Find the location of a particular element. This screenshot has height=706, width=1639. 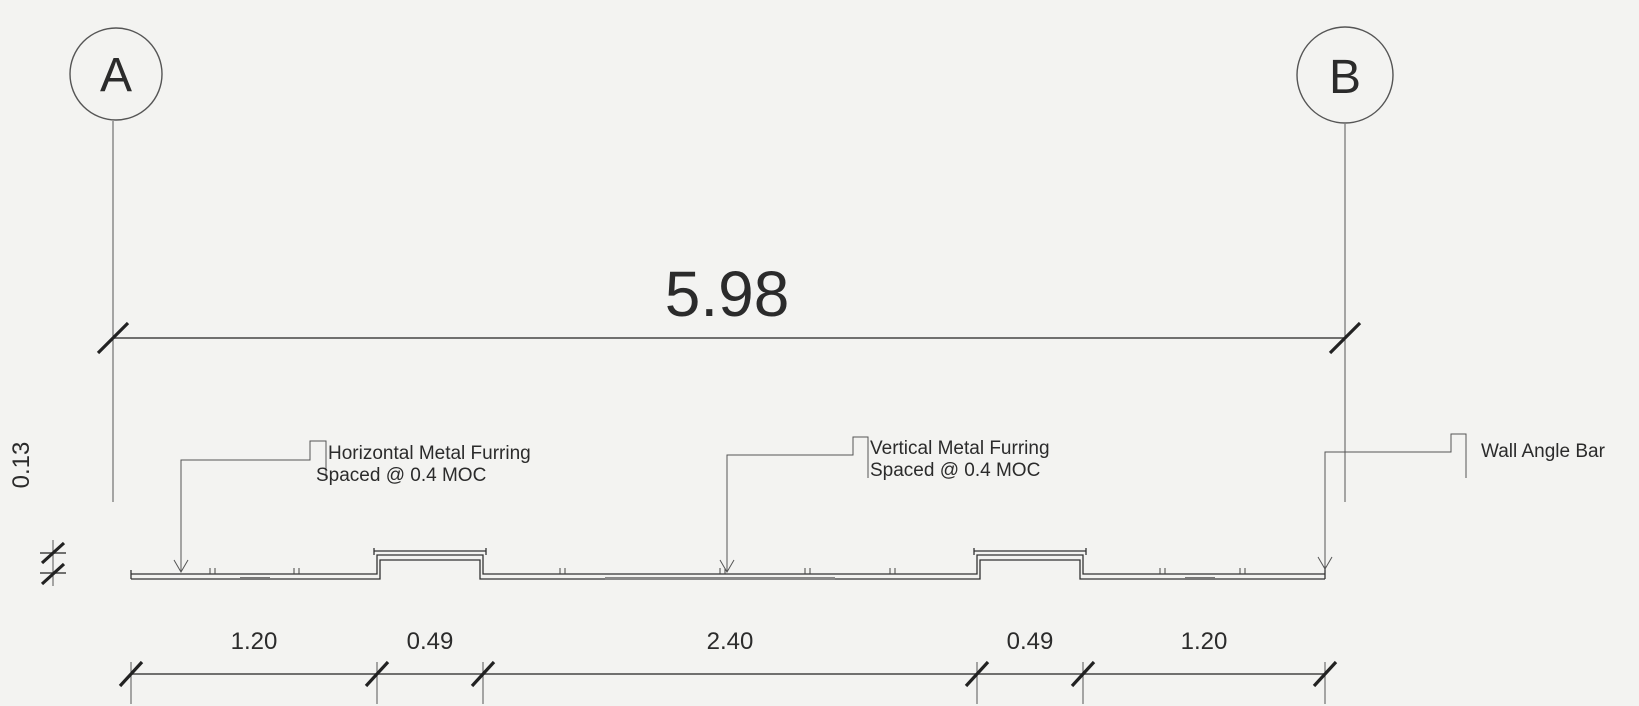

grid-label-a: A is located at coordinates (116, 75).